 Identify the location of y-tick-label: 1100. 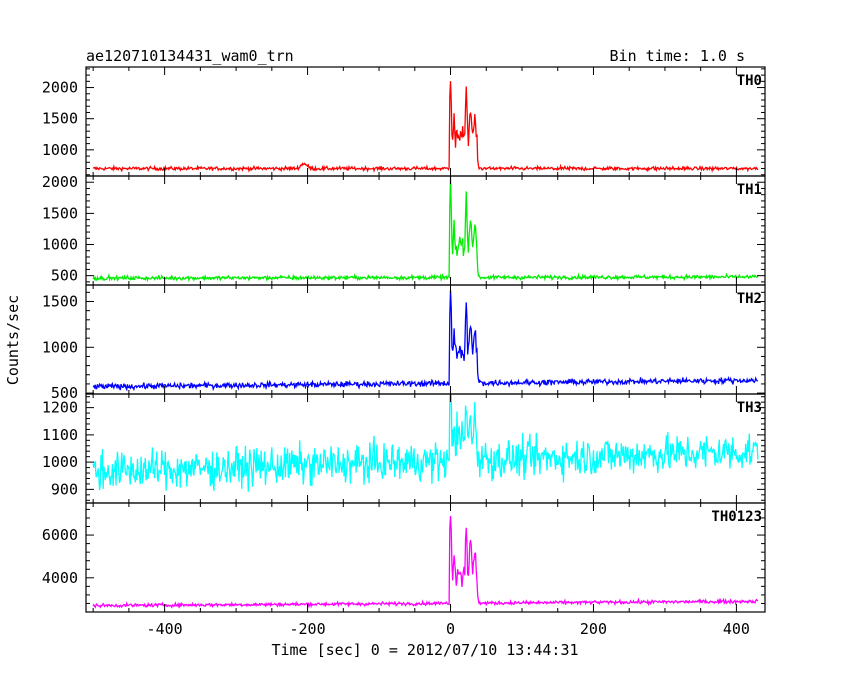
(60, 435).